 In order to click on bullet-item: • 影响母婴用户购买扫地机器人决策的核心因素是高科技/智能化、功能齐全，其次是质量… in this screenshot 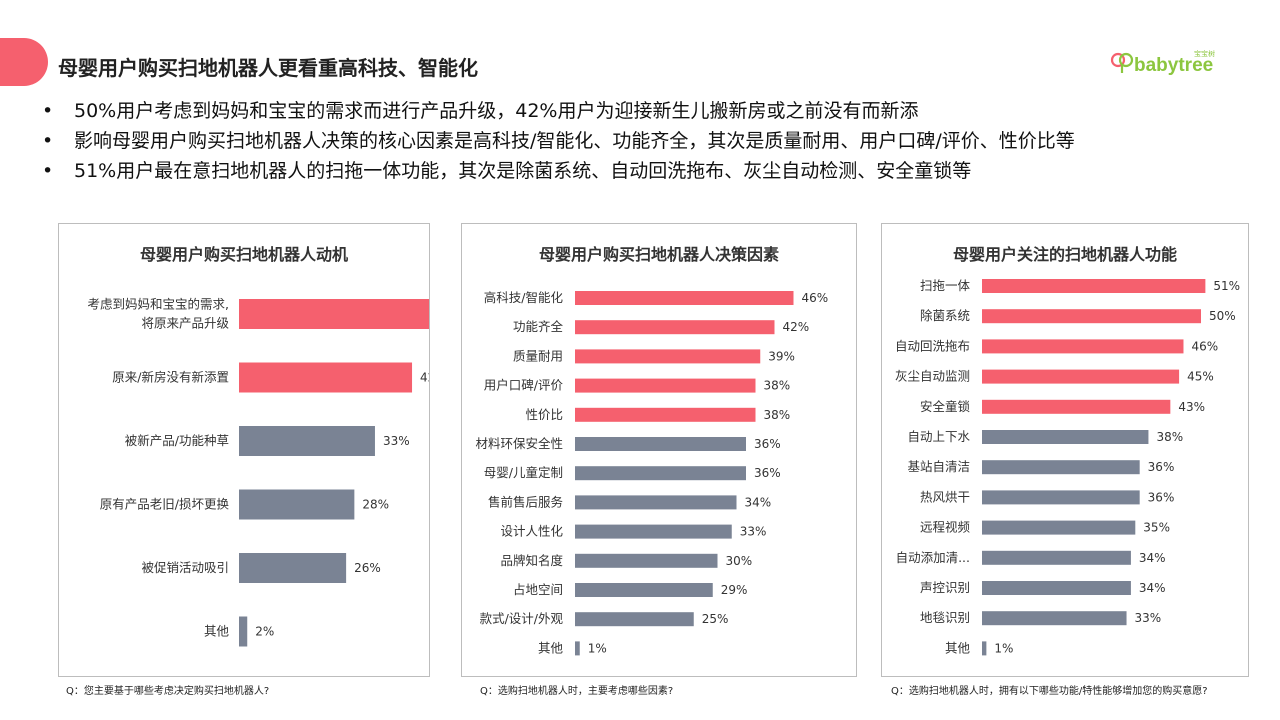, I will do `click(650, 141)`.